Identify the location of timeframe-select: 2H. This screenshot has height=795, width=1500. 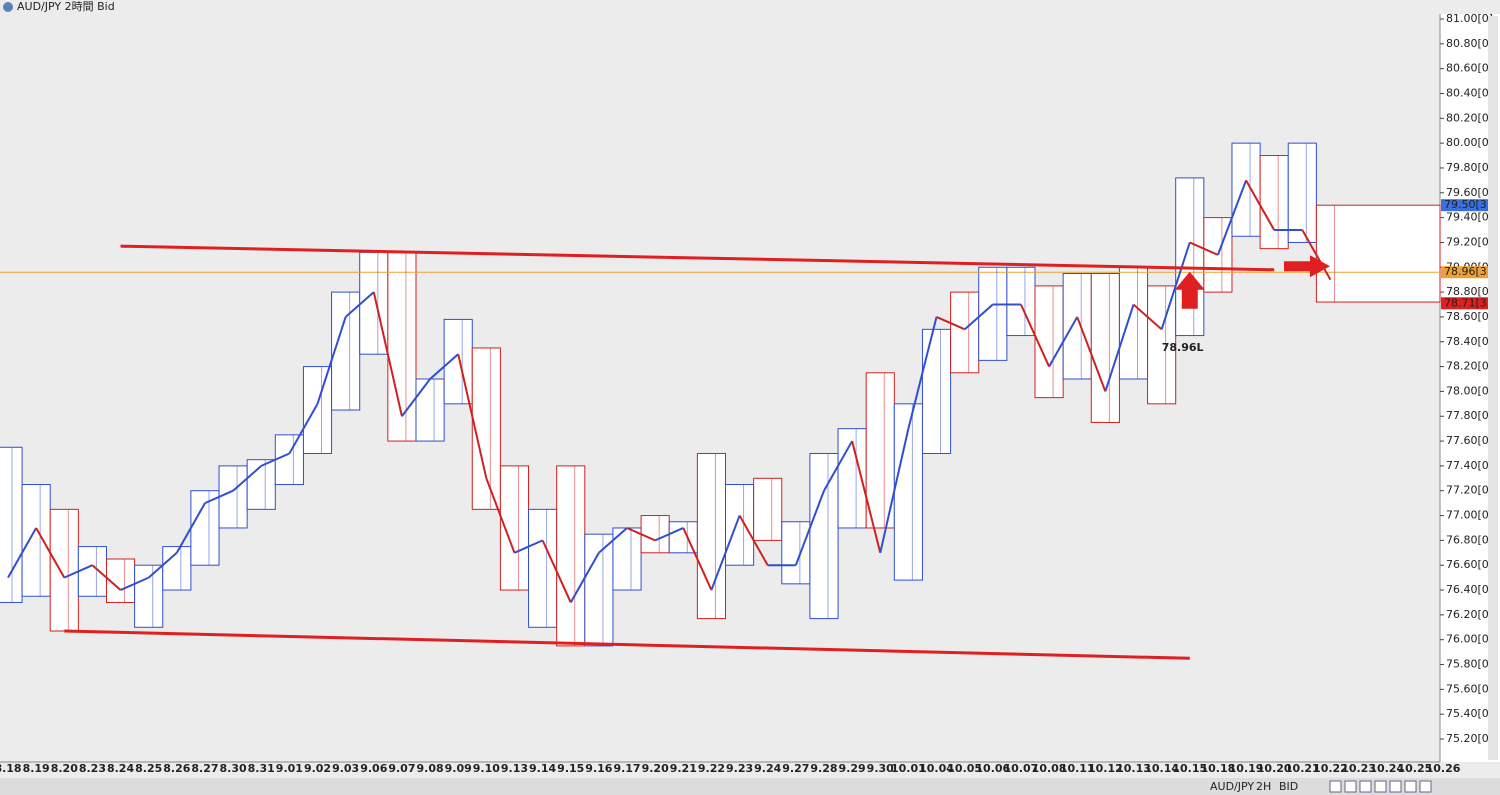
(1263, 786).